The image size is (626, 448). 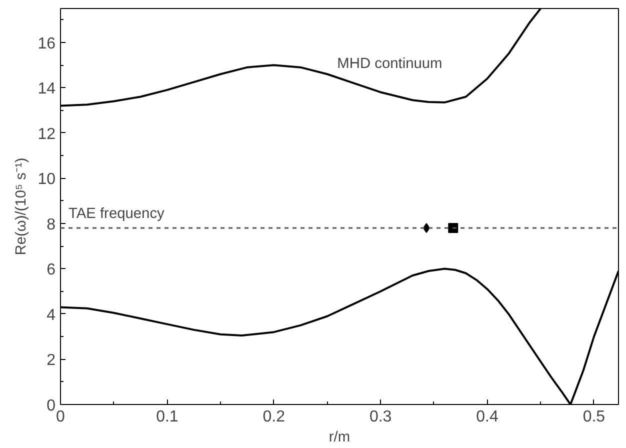 What do you see at coordinates (47, 179) in the screenshot?
I see `y-tick-label: 10` at bounding box center [47, 179].